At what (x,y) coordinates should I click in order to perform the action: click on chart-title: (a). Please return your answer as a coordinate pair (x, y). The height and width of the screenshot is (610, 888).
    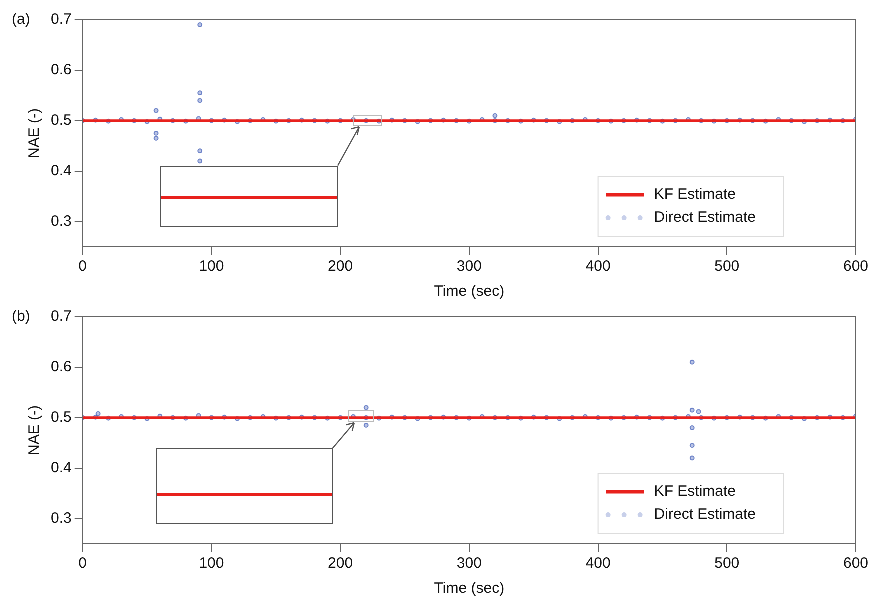
    Looking at the image, I should click on (21, 19).